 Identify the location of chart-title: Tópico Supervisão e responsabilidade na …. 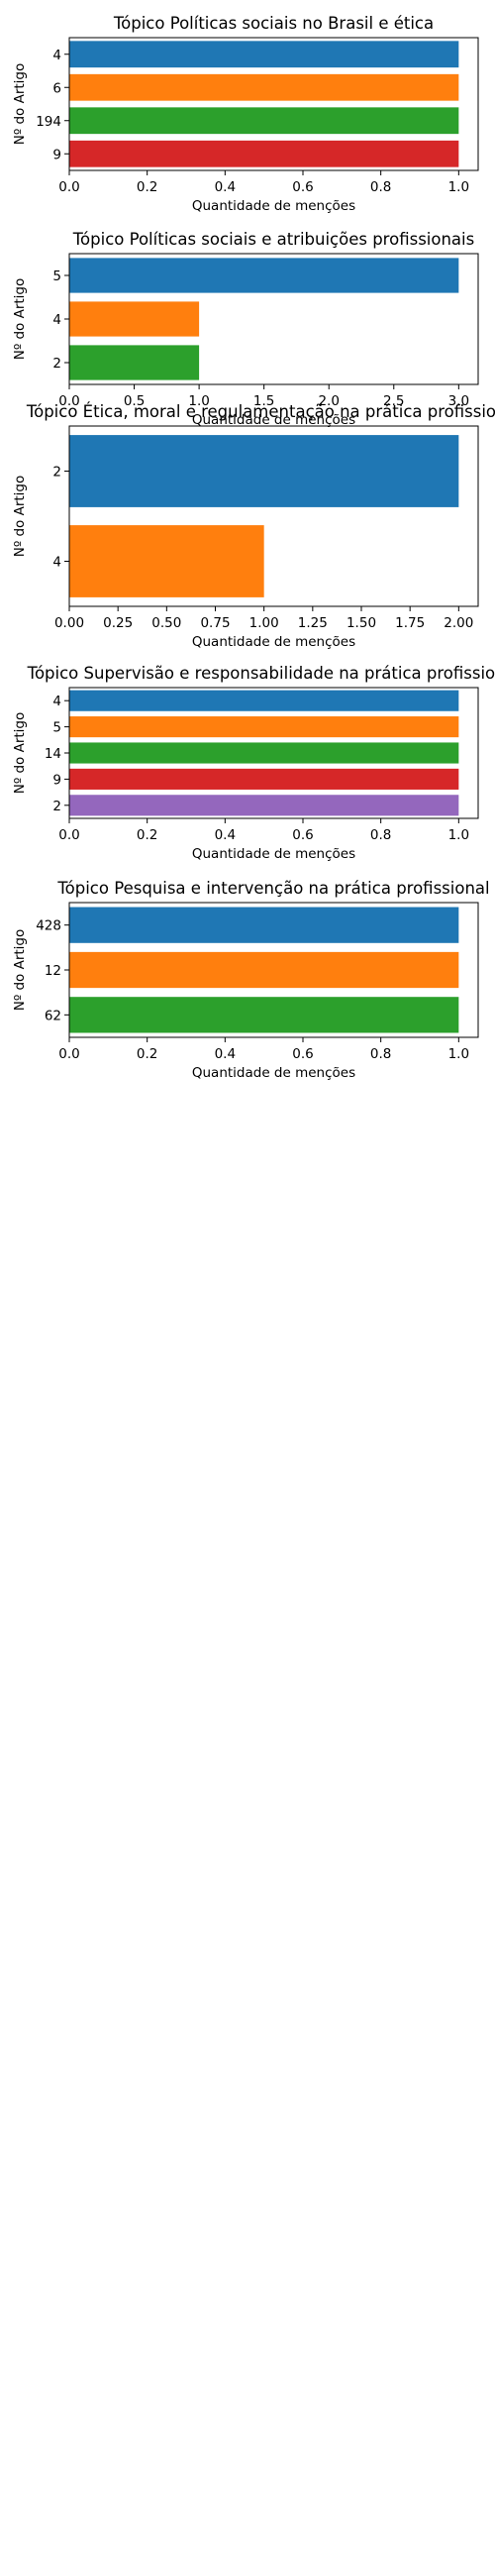
(261, 673).